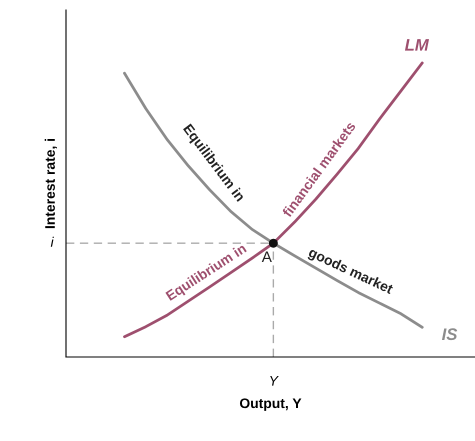 The width and height of the screenshot is (475, 441). I want to click on series-label: LM, so click(417, 45).